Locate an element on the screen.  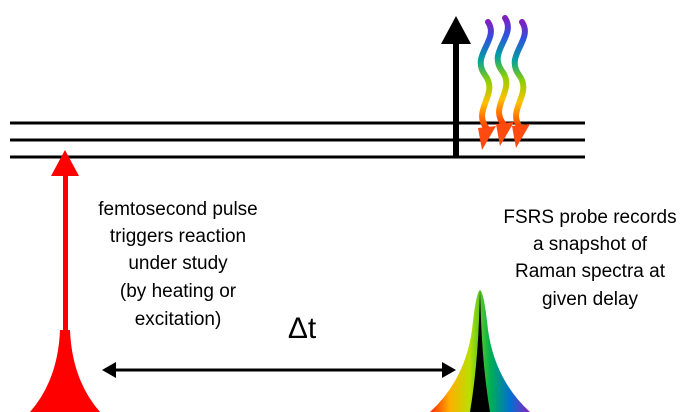
raman-waves is located at coordinates (502, 74).